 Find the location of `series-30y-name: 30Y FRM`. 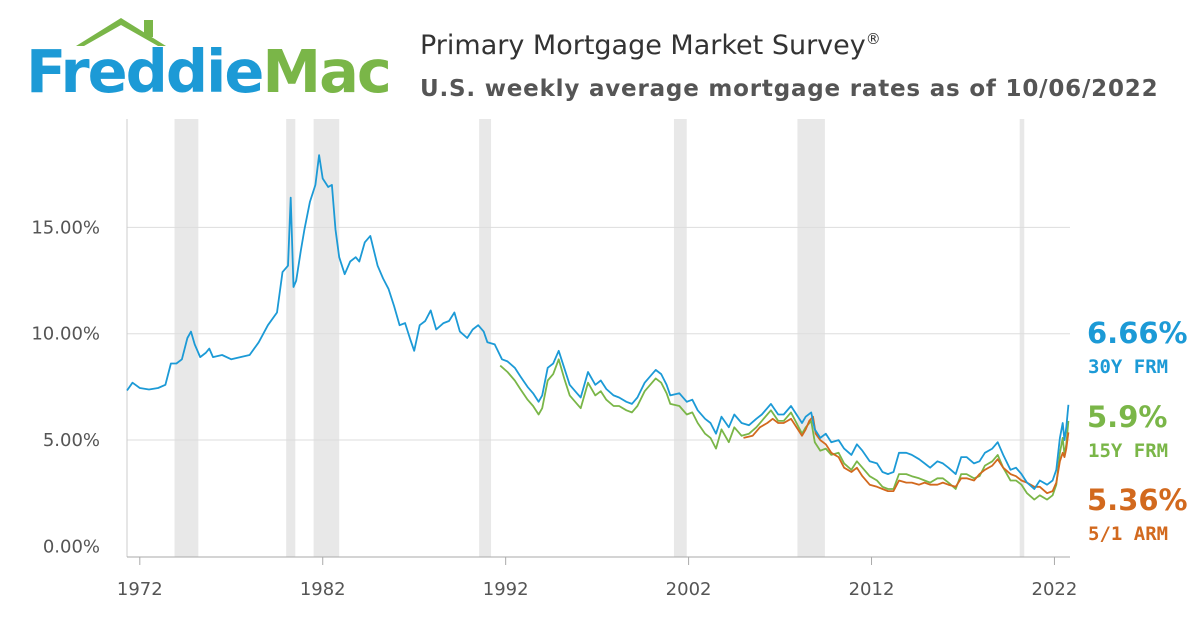

series-30y-name: 30Y FRM is located at coordinates (1128, 367).